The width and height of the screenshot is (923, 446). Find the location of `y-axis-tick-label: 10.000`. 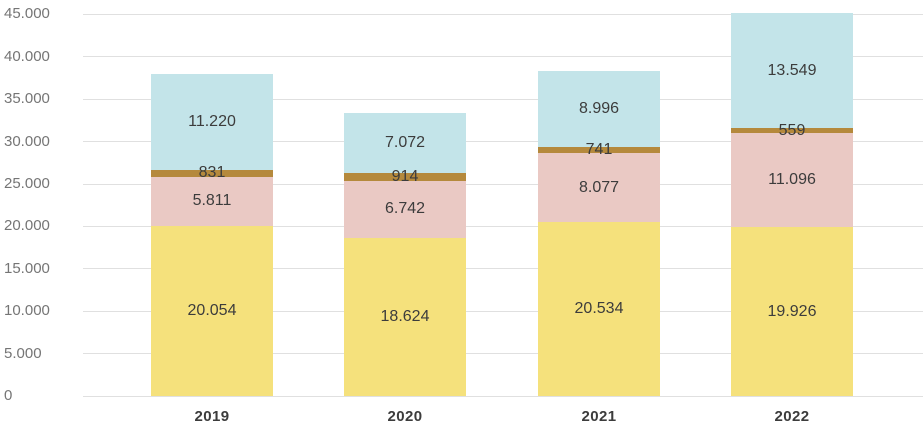

y-axis-tick-label: 10.000 is located at coordinates (27, 311).